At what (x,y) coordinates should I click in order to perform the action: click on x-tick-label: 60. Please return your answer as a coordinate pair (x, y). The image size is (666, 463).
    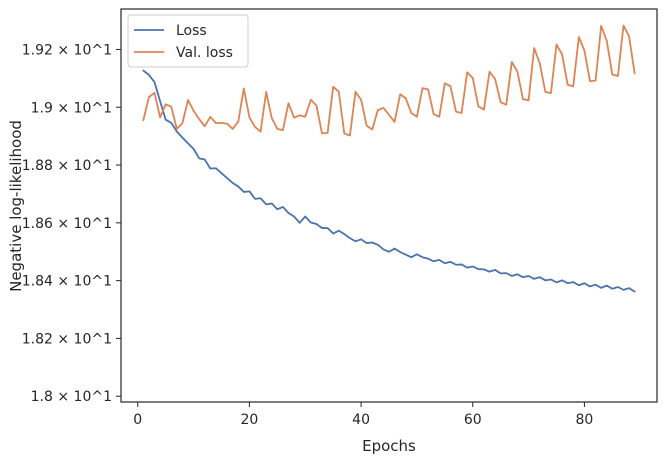
    Looking at the image, I should click on (473, 420).